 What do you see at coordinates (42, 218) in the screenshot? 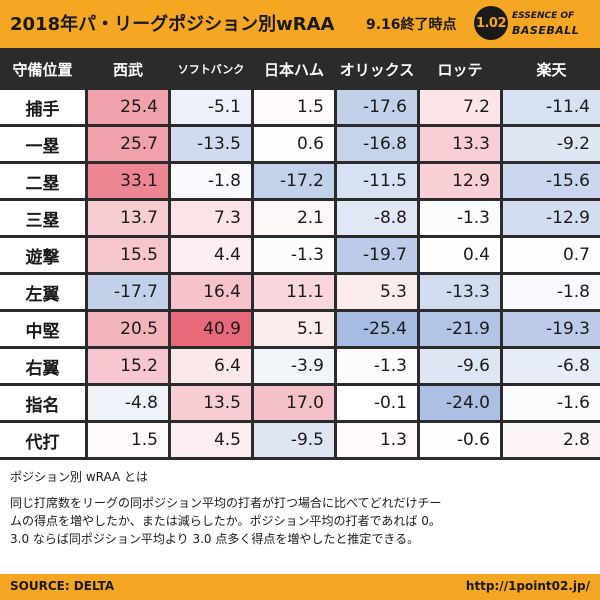
I see `row-label-position: 三塁` at bounding box center [42, 218].